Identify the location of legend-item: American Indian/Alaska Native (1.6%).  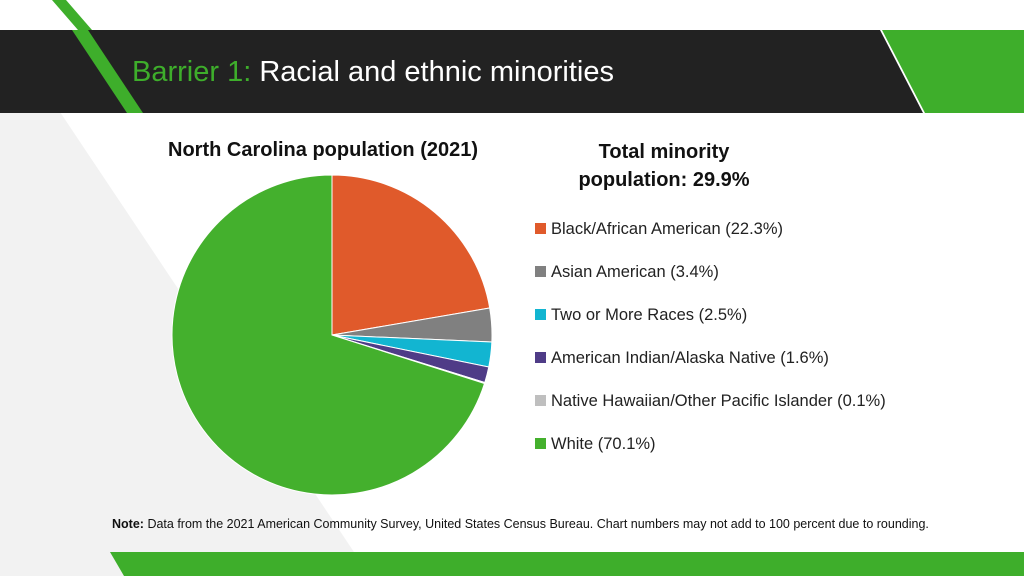
(682, 358).